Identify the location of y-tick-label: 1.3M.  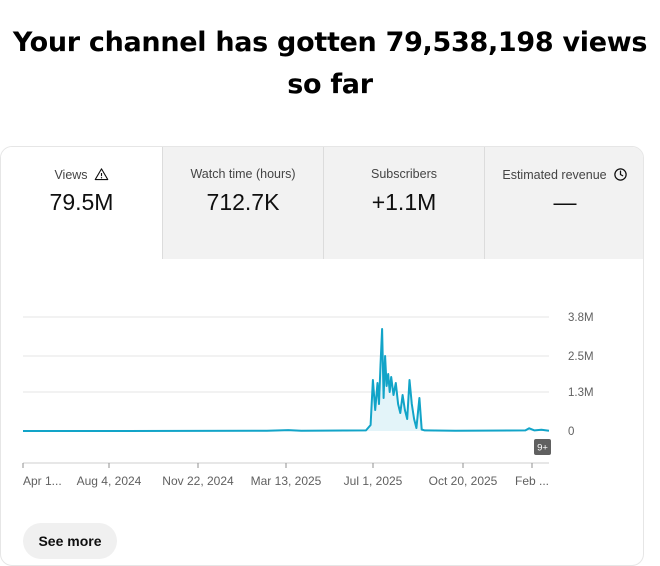
(581, 393).